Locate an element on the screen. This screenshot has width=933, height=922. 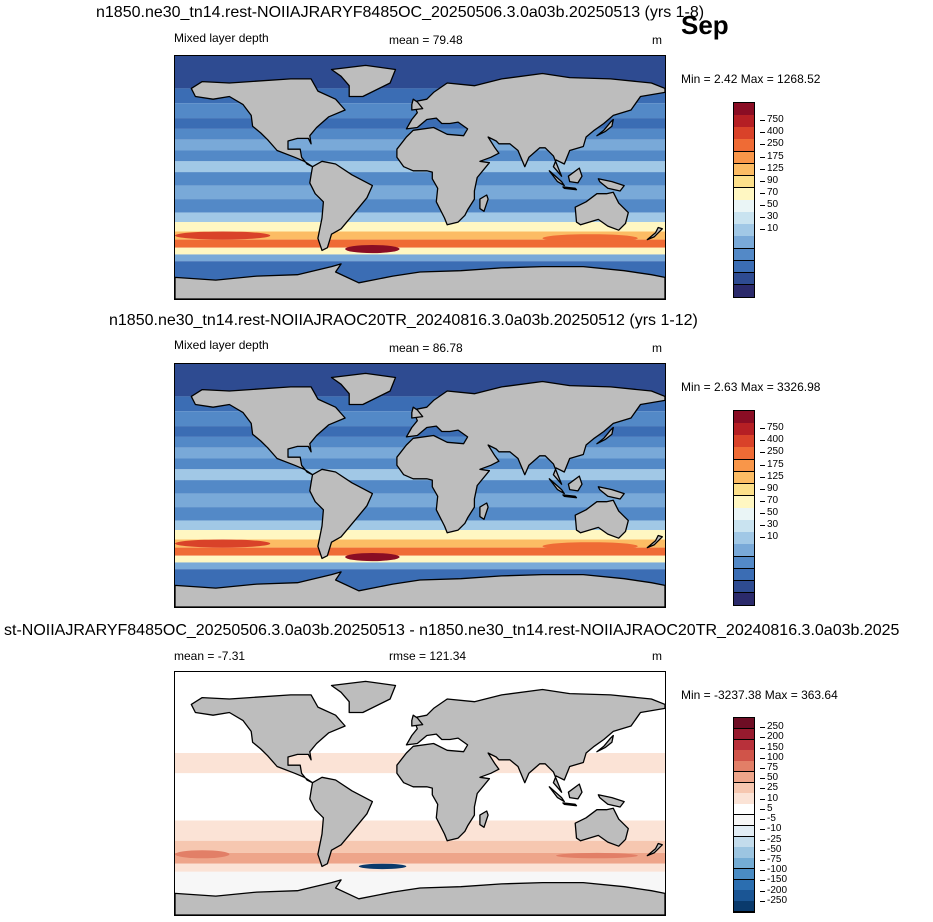
colorbar-tick-label: 125 is located at coordinates (772, 168).